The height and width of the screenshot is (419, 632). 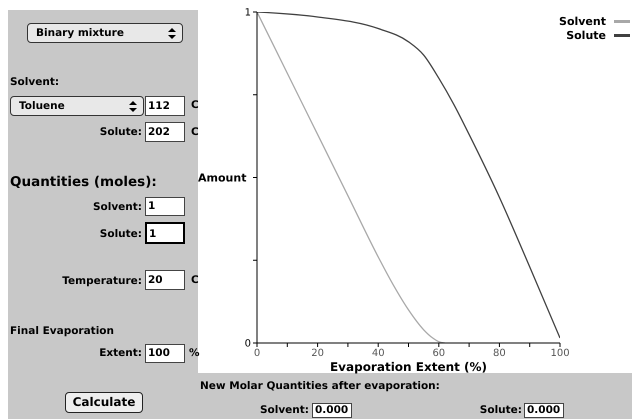 What do you see at coordinates (378, 354) in the screenshot?
I see `x-tick-label: 40` at bounding box center [378, 354].